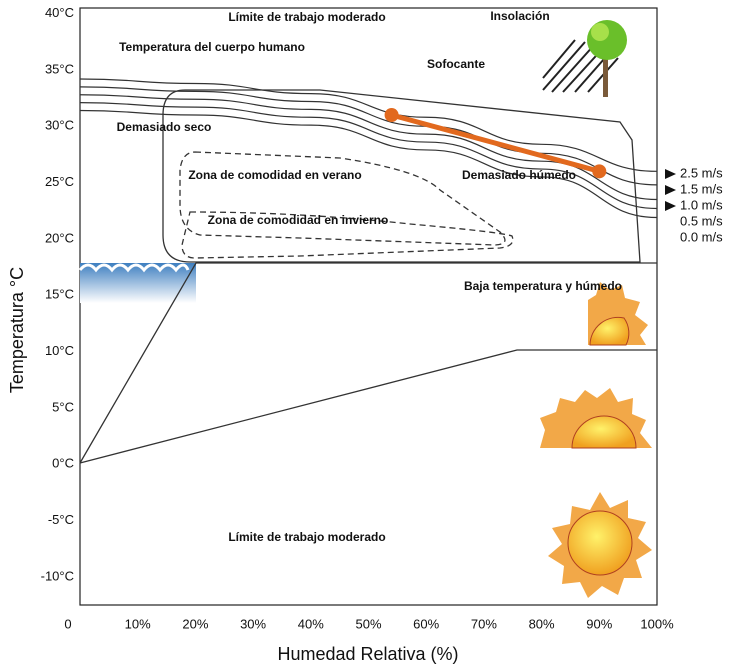 The height and width of the screenshot is (667, 734). I want to click on waves, so click(134, 268).